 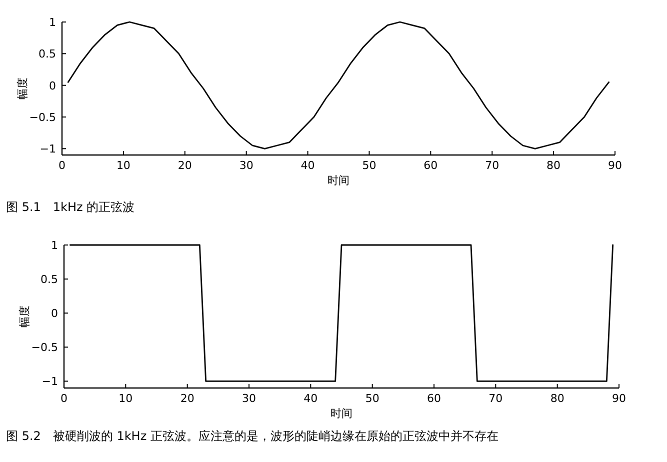 What do you see at coordinates (64, 398) in the screenshot?
I see `x-tick-label: 0` at bounding box center [64, 398].